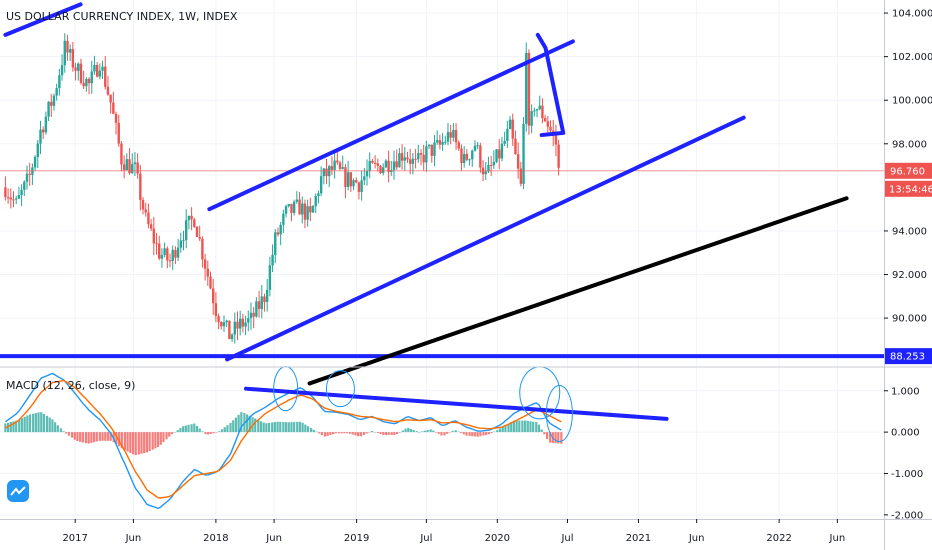 The width and height of the screenshot is (932, 550). Describe the element at coordinates (907, 515) in the screenshot. I see `macd-tick-label: -2.000` at that location.